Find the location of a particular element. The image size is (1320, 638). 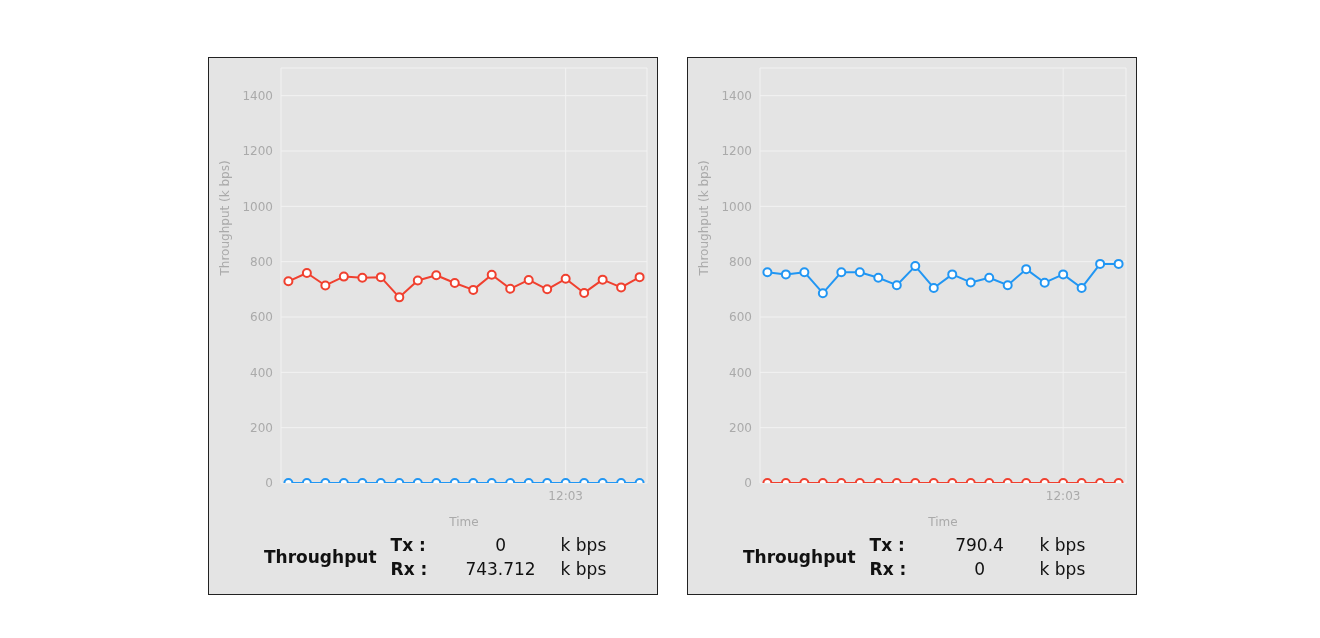

text: 743.712 is located at coordinates (500, 569).